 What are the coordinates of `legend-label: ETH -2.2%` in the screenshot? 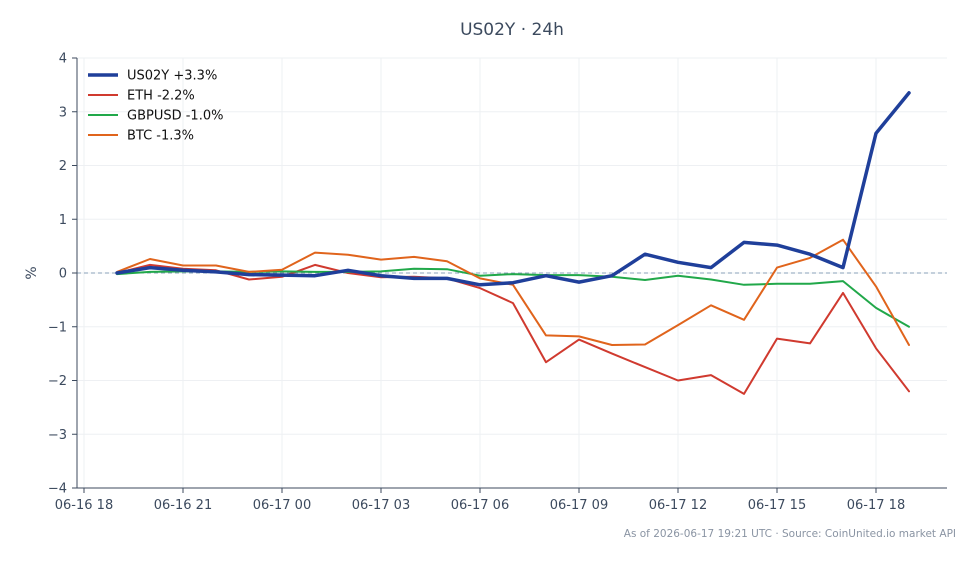 It's located at (161, 96).